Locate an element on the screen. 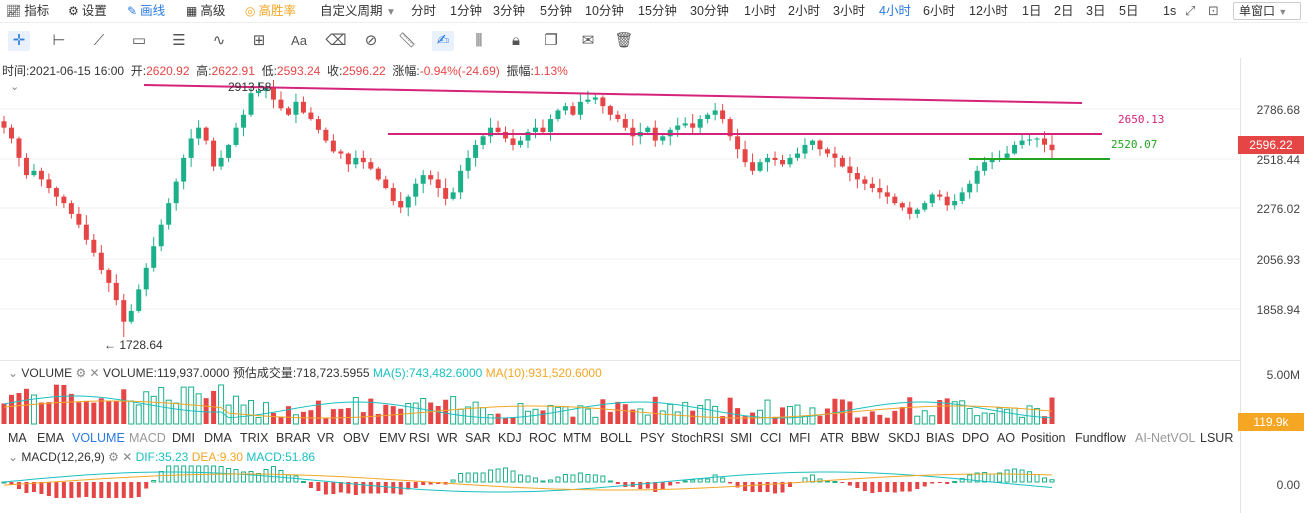 The height and width of the screenshot is (513, 1308). indicator-tab: LSUR is located at coordinates (1217, 438).